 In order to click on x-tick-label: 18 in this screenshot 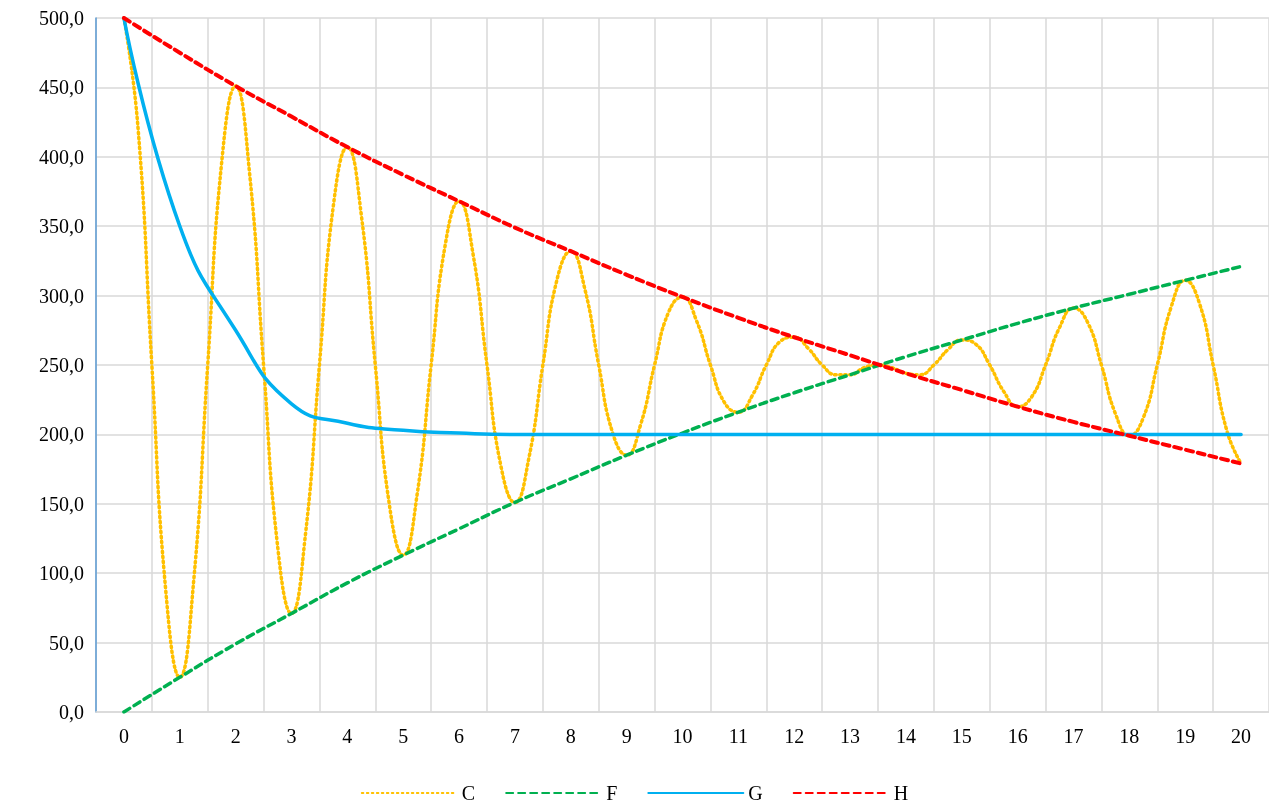, I will do `click(1129, 736)`.